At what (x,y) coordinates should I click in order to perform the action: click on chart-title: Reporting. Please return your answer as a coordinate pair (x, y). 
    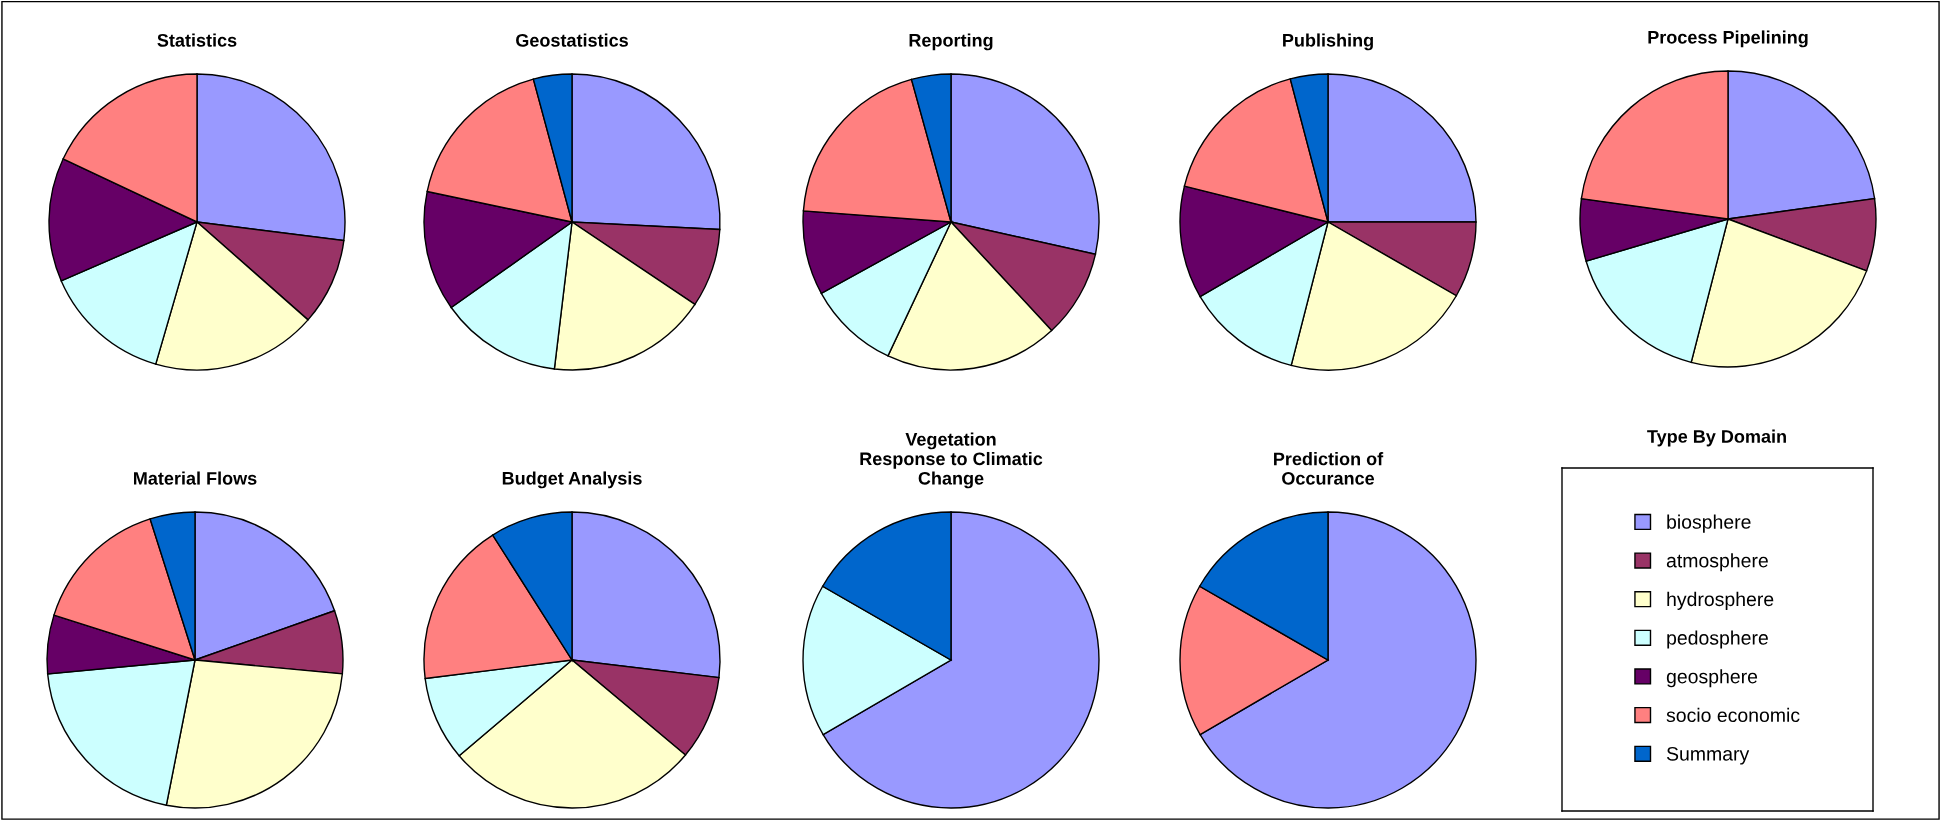
    Looking at the image, I should click on (951, 42).